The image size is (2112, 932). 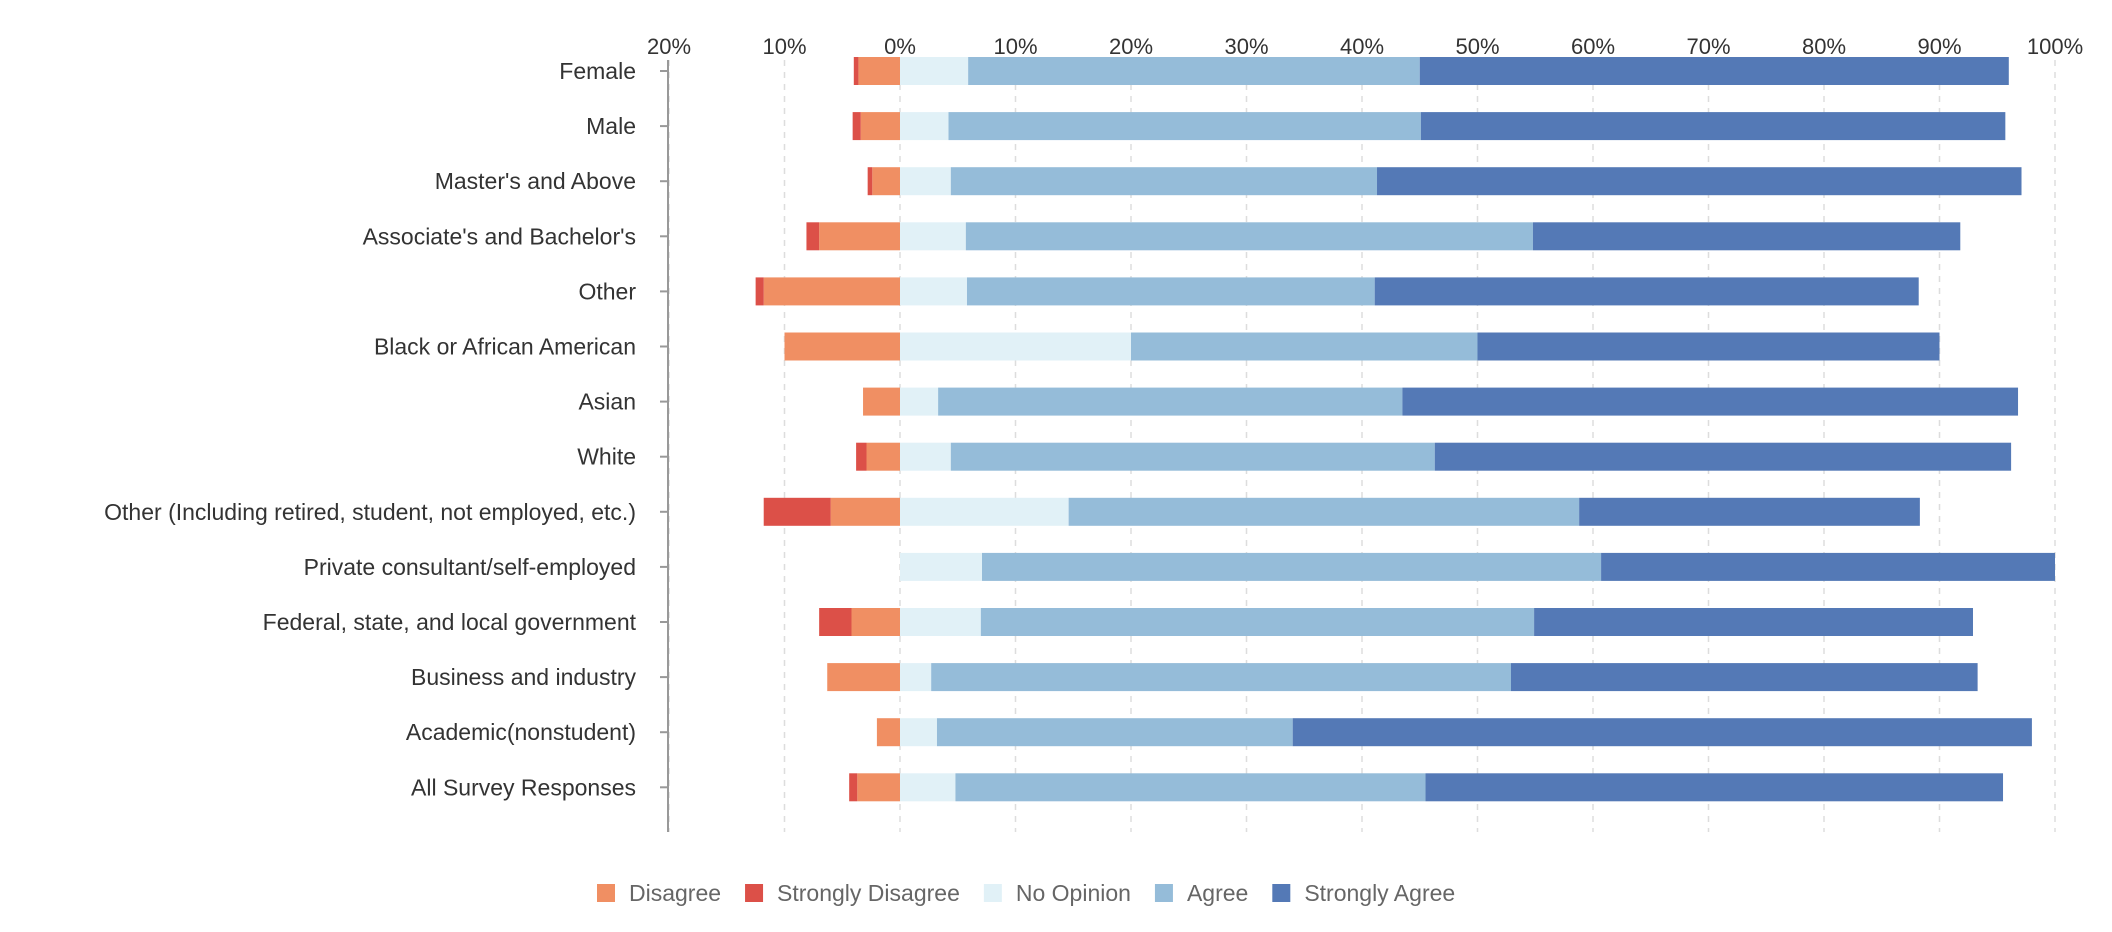 I want to click on x-tick-label: 60%, so click(x=1593, y=46).